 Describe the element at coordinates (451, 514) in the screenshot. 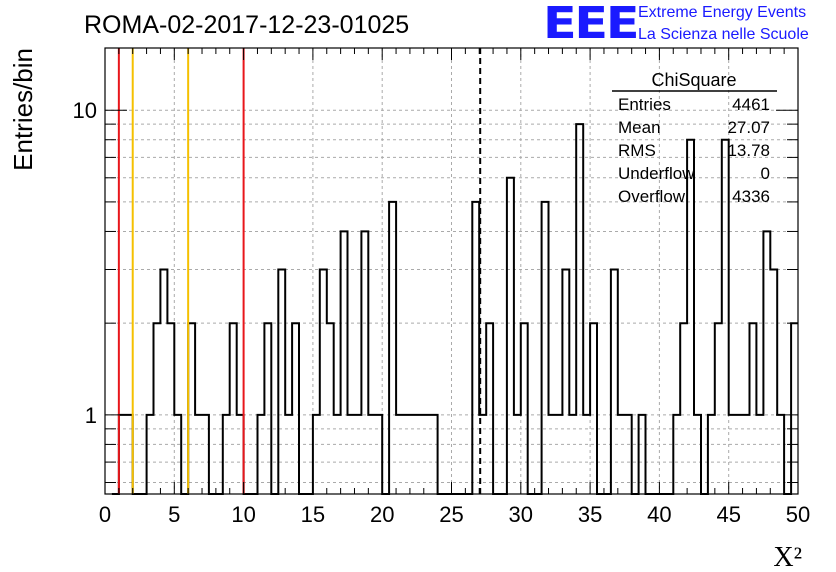

I see `x-tick-label: 25` at that location.